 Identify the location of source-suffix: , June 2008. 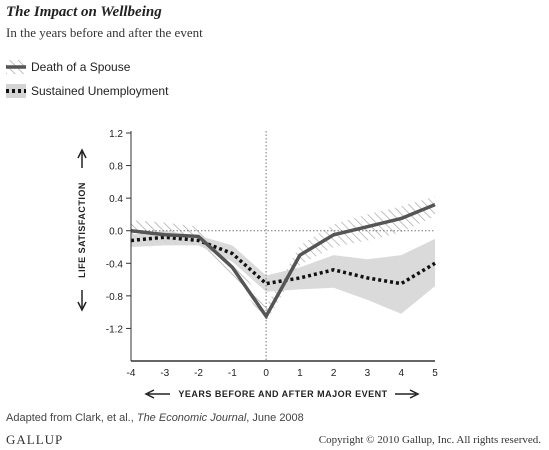
(275, 418).